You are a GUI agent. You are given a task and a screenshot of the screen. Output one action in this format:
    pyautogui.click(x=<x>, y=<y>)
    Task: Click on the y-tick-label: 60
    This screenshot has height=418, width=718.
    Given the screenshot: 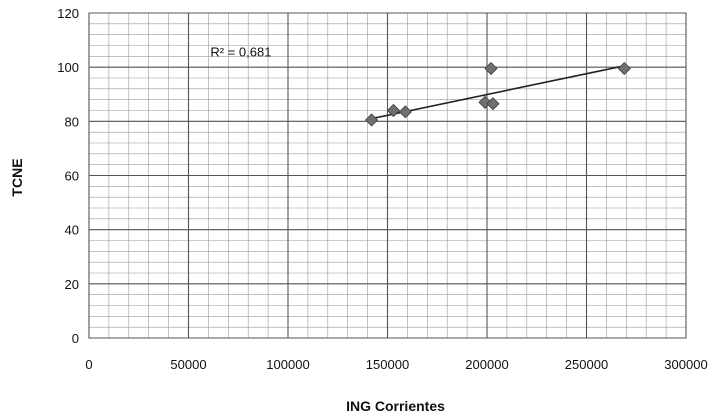 What is the action you would take?
    pyautogui.click(x=72, y=176)
    